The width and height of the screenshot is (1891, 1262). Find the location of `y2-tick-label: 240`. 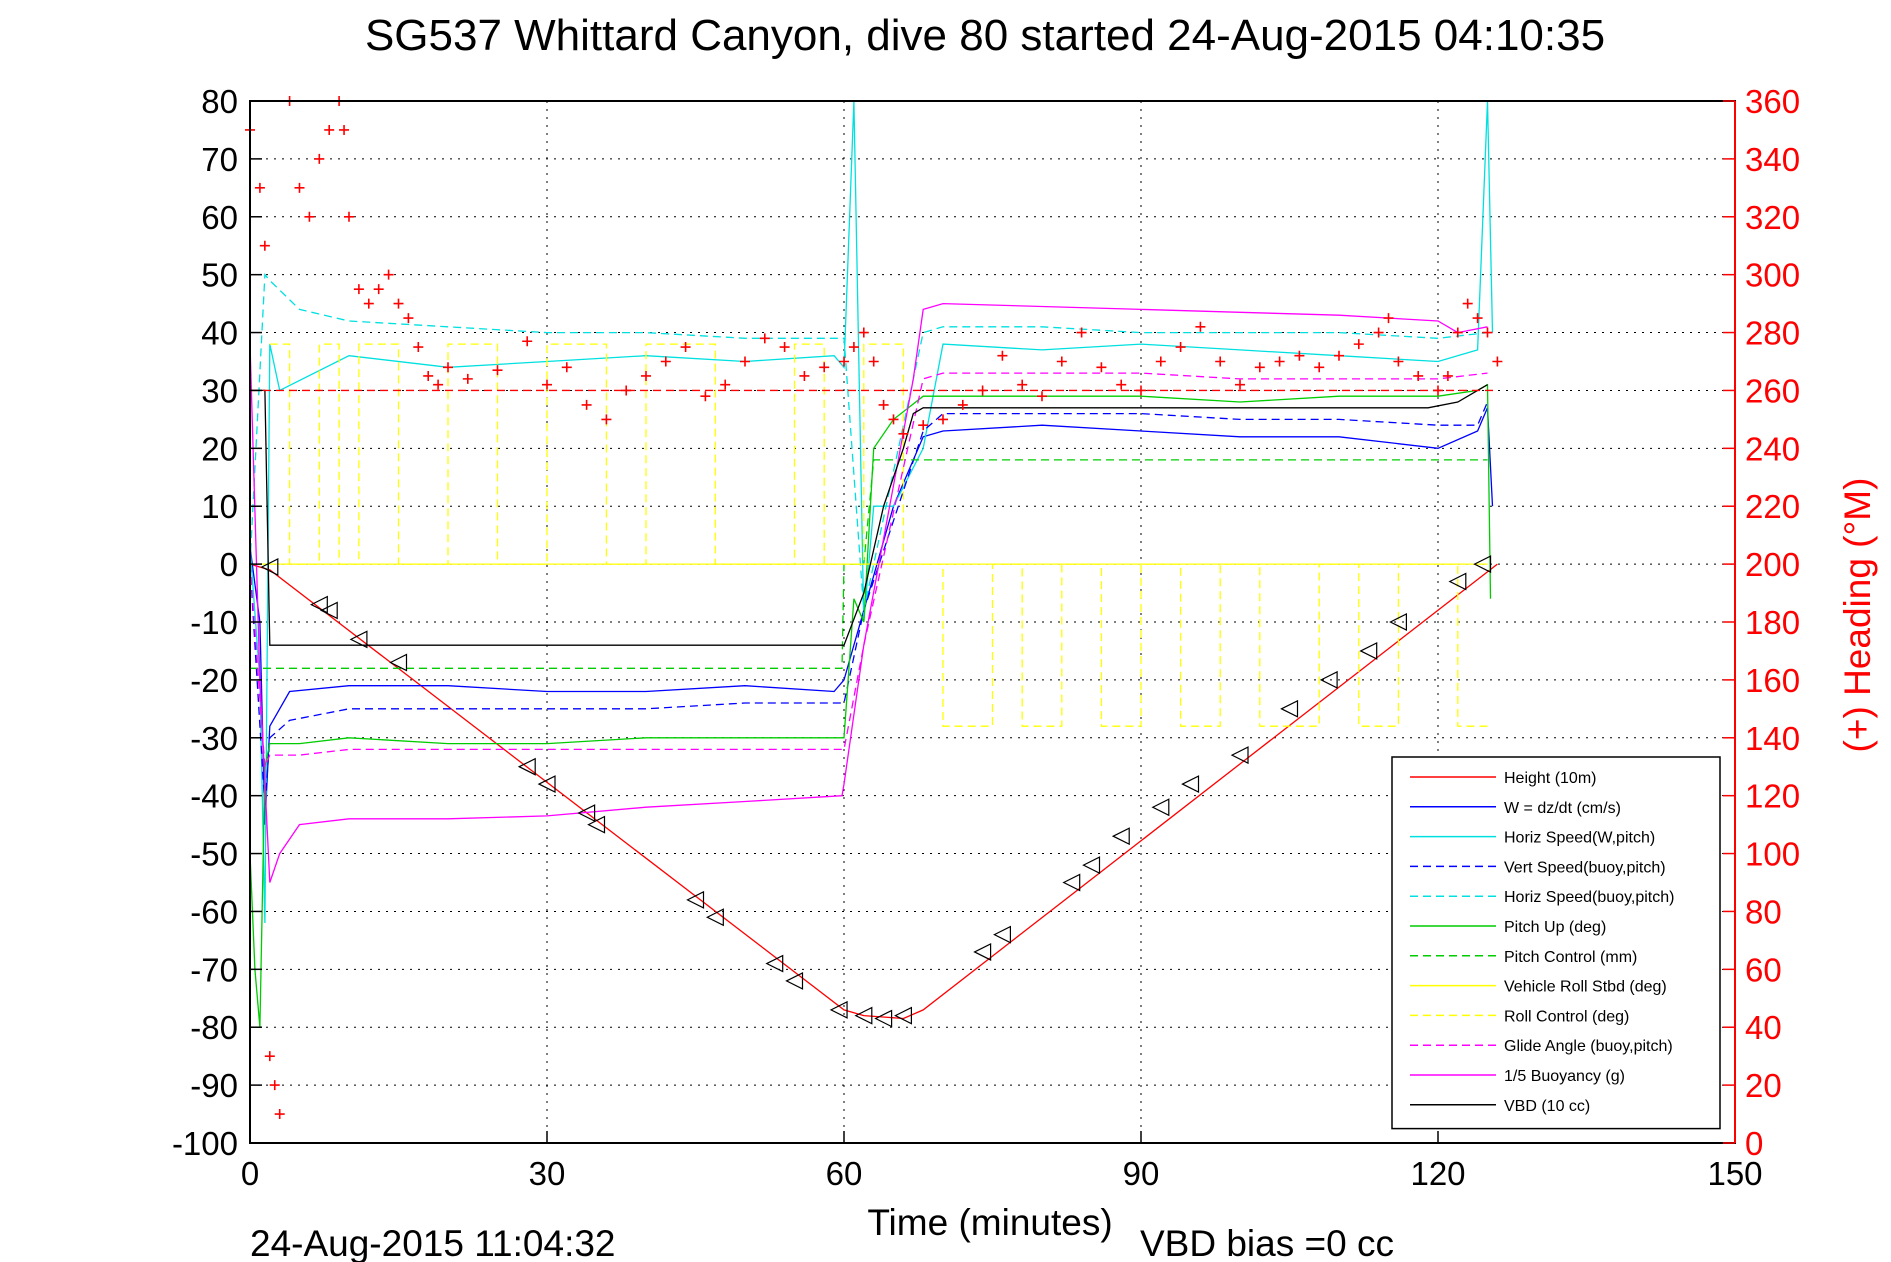

y2-tick-label: 240 is located at coordinates (1772, 448).